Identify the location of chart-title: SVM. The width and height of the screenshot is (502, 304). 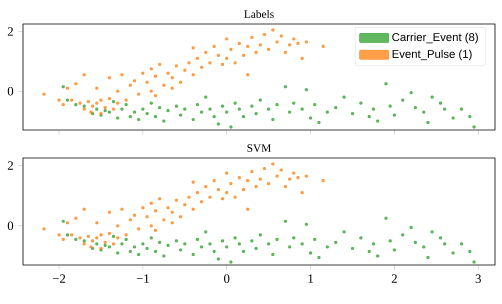
(259, 148).